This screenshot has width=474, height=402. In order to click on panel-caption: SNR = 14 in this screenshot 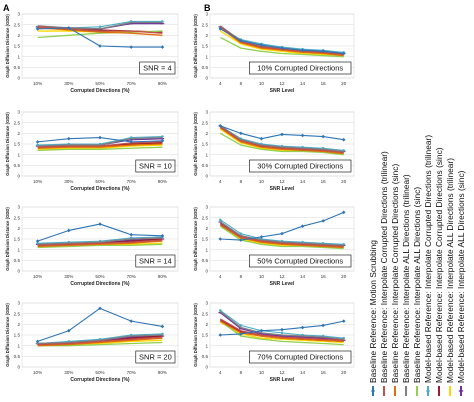, I will do `click(155, 261)`.